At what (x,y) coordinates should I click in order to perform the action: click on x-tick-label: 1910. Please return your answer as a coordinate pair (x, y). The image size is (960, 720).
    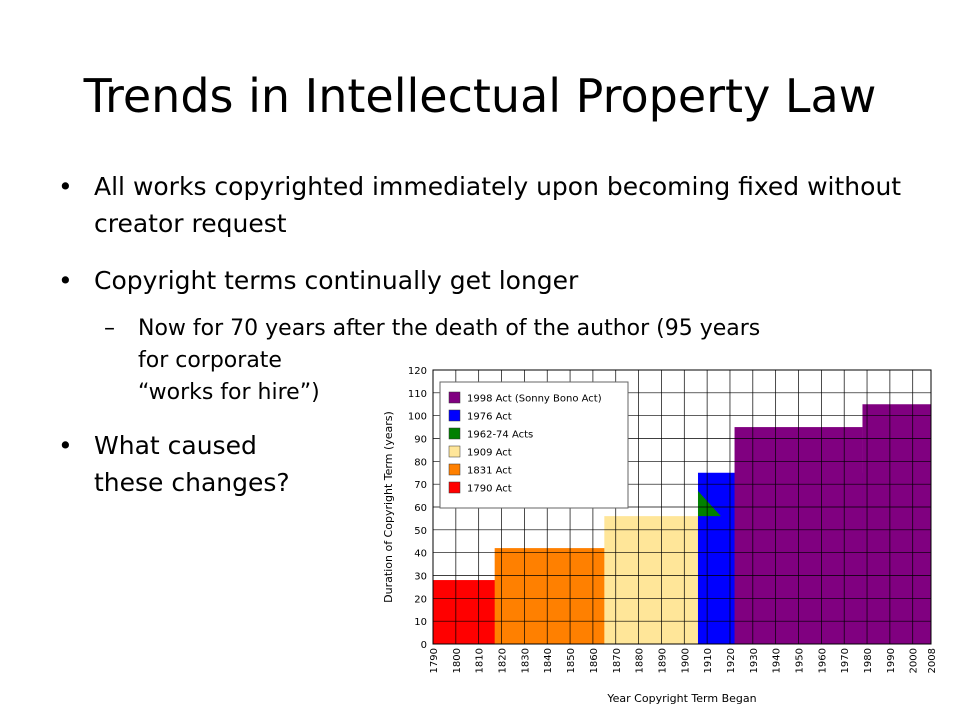
    Looking at the image, I should click on (708, 660).